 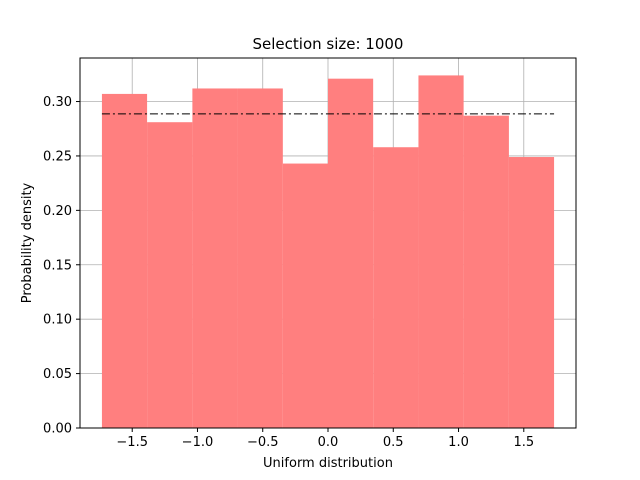 What do you see at coordinates (132, 442) in the screenshot?
I see `x-tick-label: −1.5` at bounding box center [132, 442].